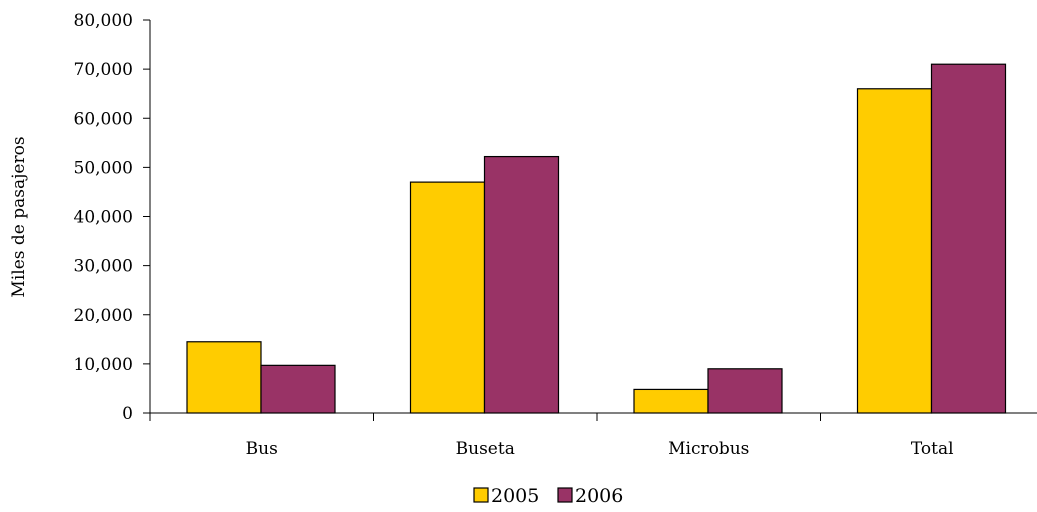  Describe the element at coordinates (298, 389) in the screenshot. I see `bar-2006-bus` at that location.